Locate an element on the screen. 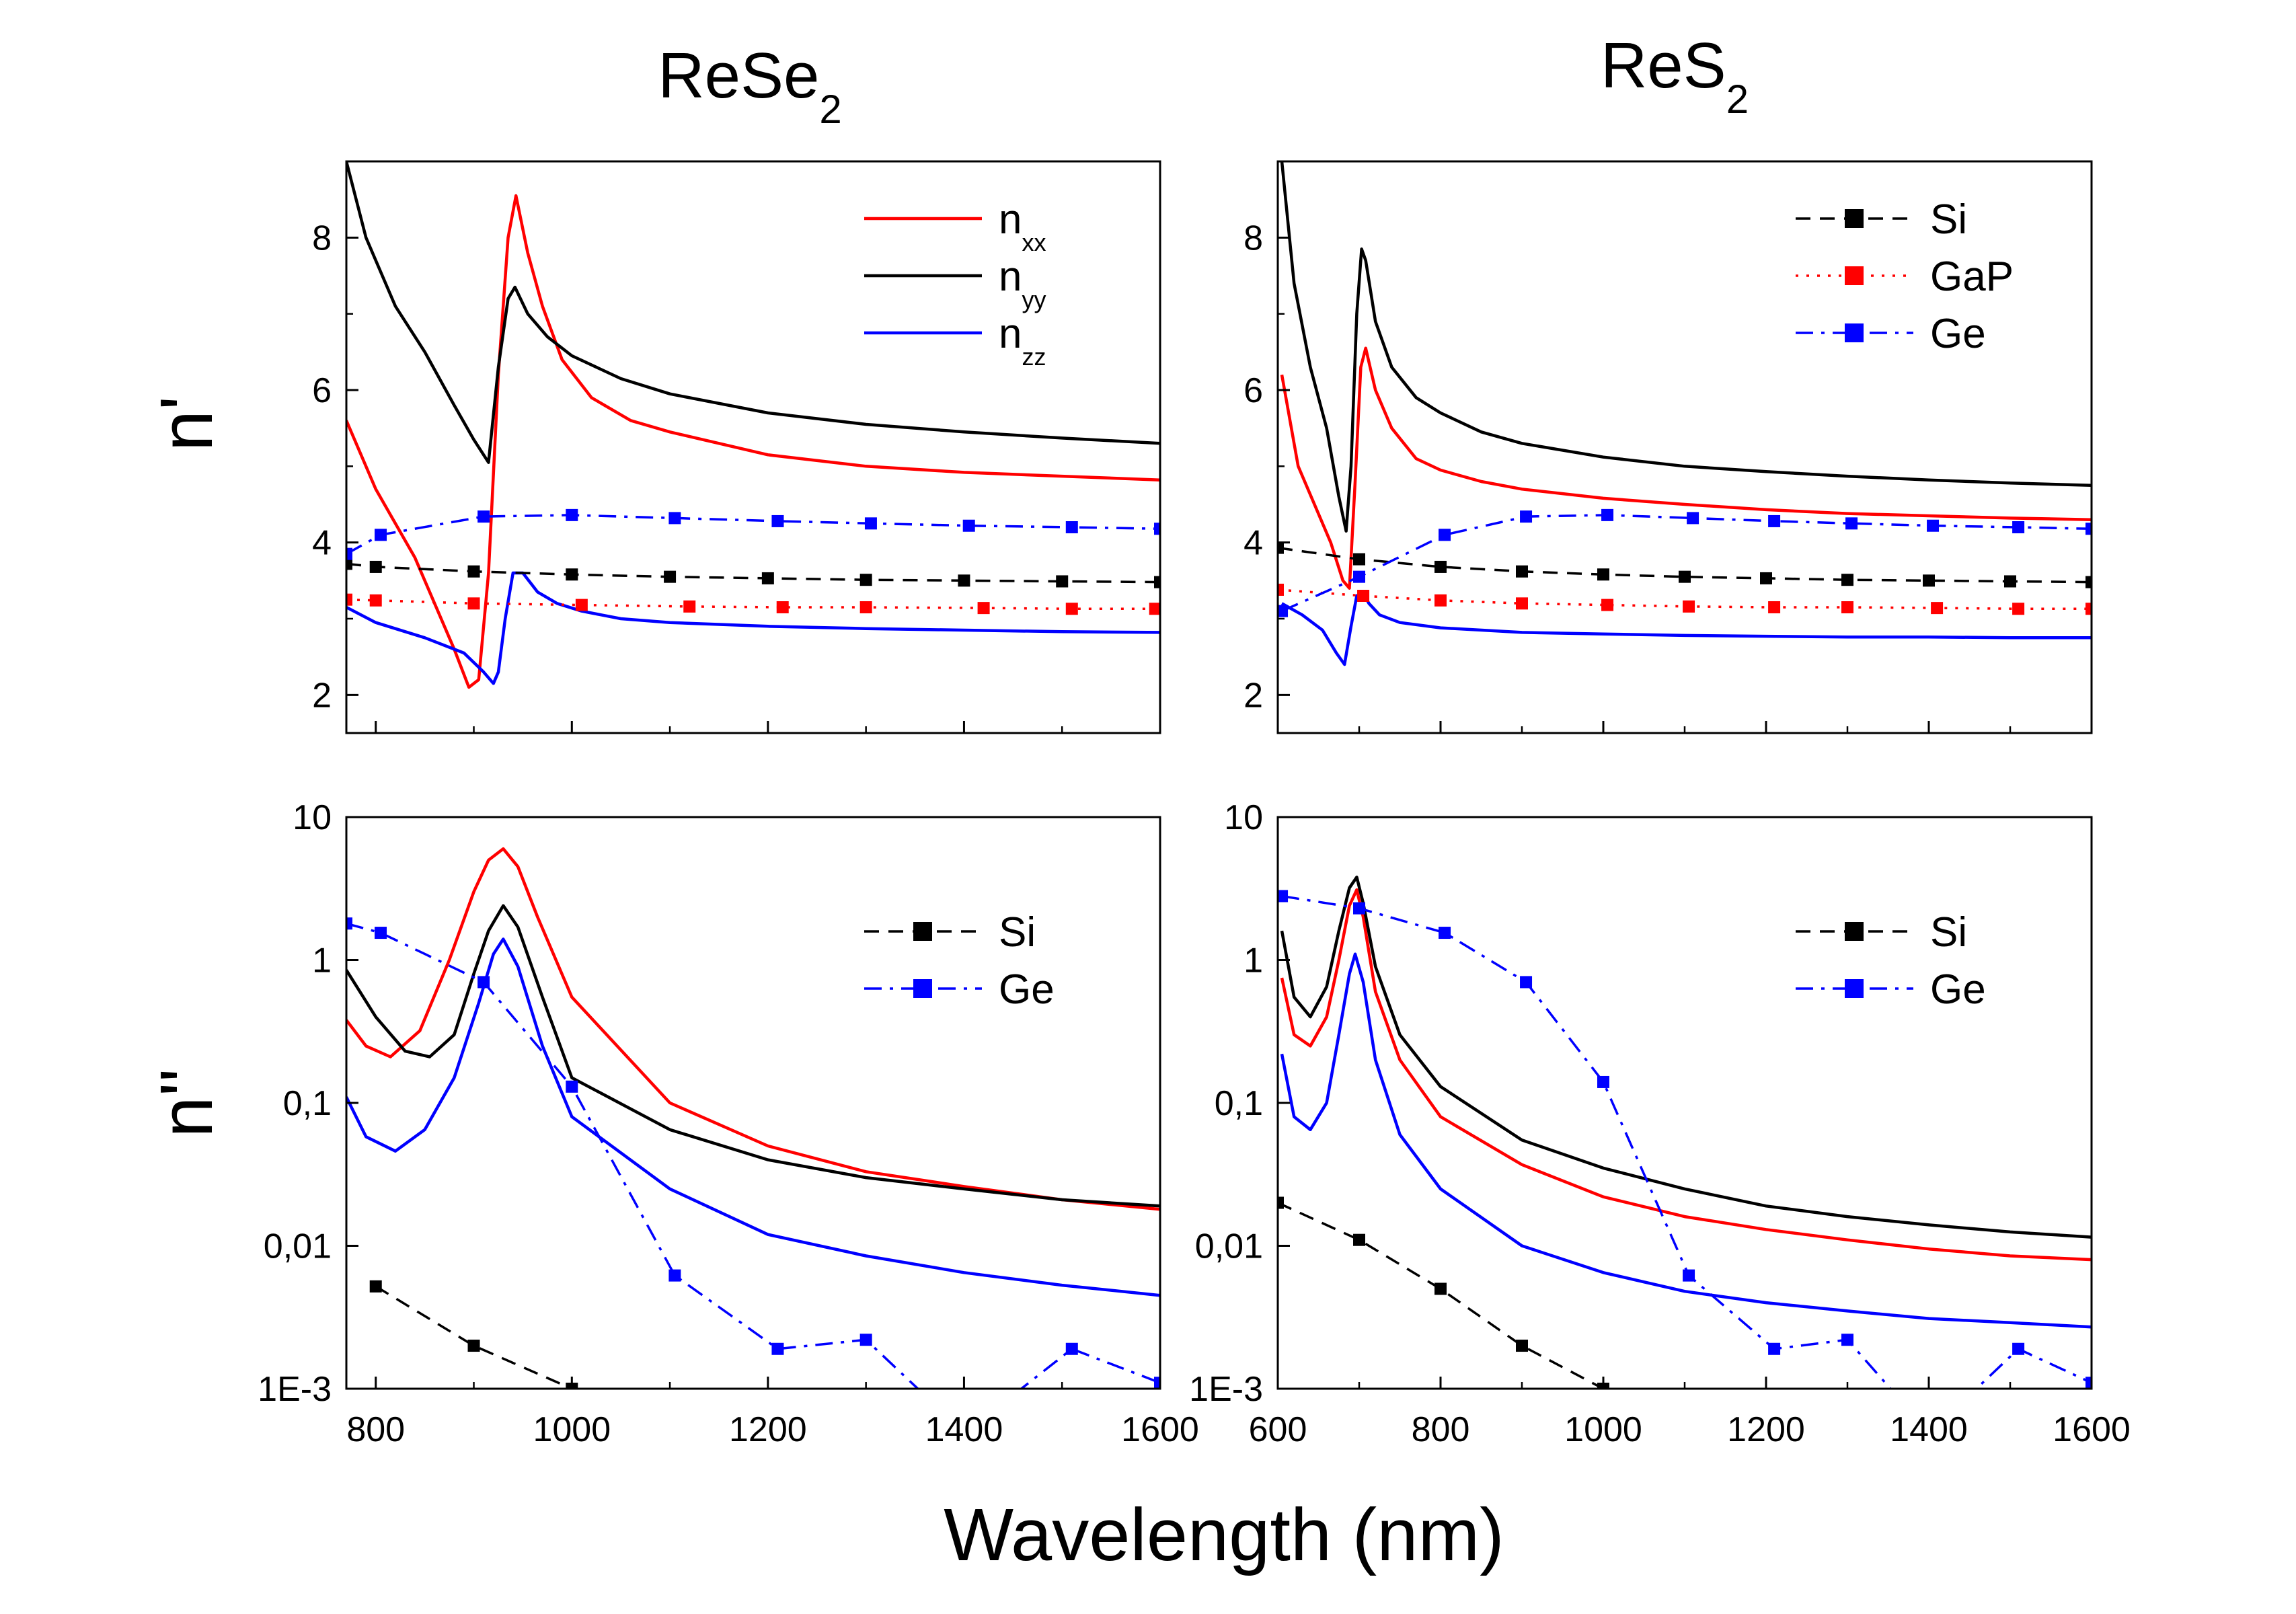 The width and height of the screenshot is (2296, 1614). plot-frame is located at coordinates (753, 447).